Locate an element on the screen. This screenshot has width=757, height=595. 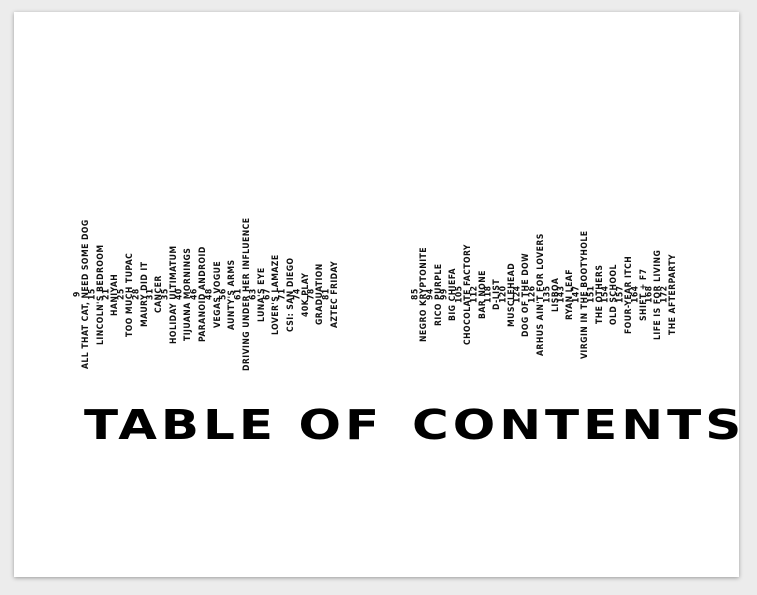
entry-title: AZTEC FRIDAY is located at coordinates (334, 294).